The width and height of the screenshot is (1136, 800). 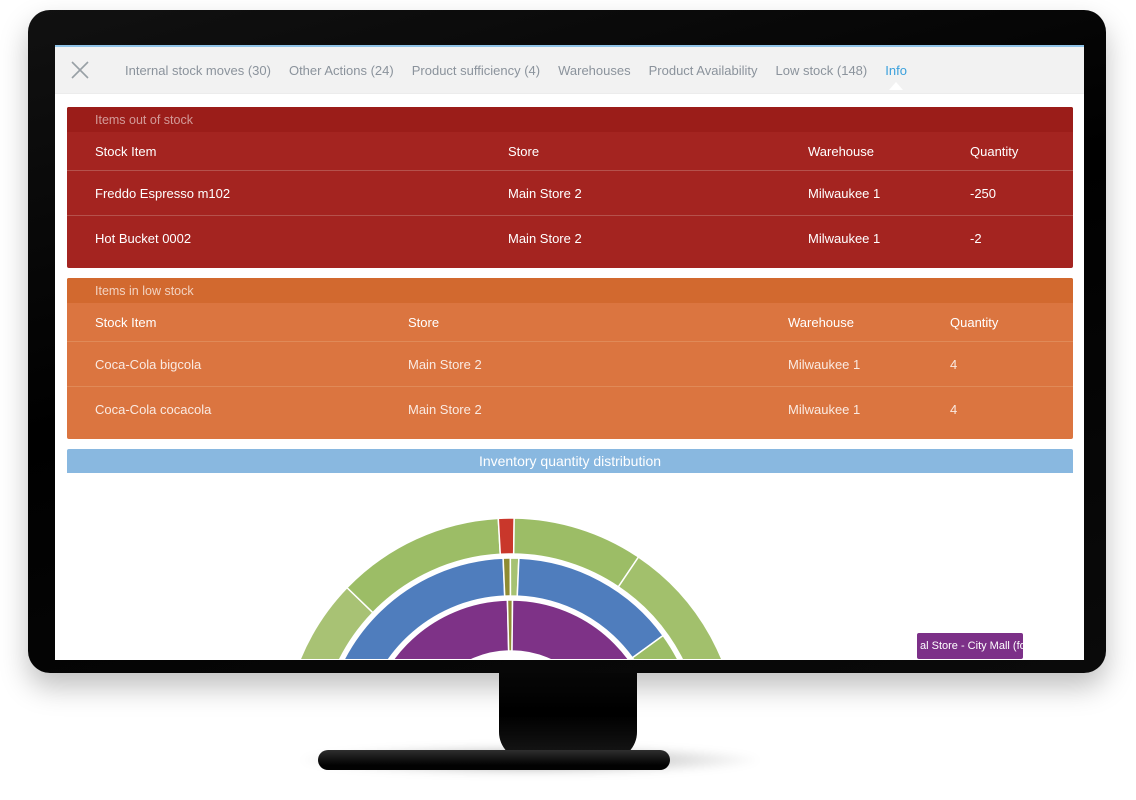 I want to click on low-stock-table-header: Stock Item Store Warehouse Quantity, so click(x=570, y=322).